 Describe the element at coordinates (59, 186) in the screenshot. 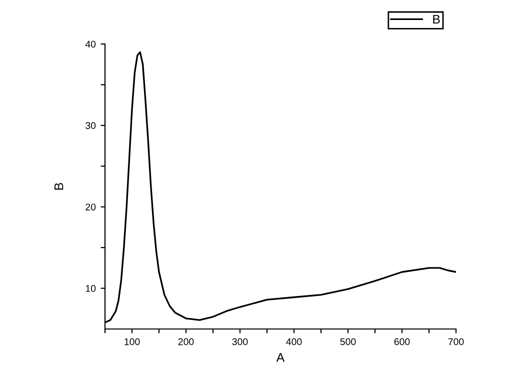

I see `y-axis-title: B` at that location.